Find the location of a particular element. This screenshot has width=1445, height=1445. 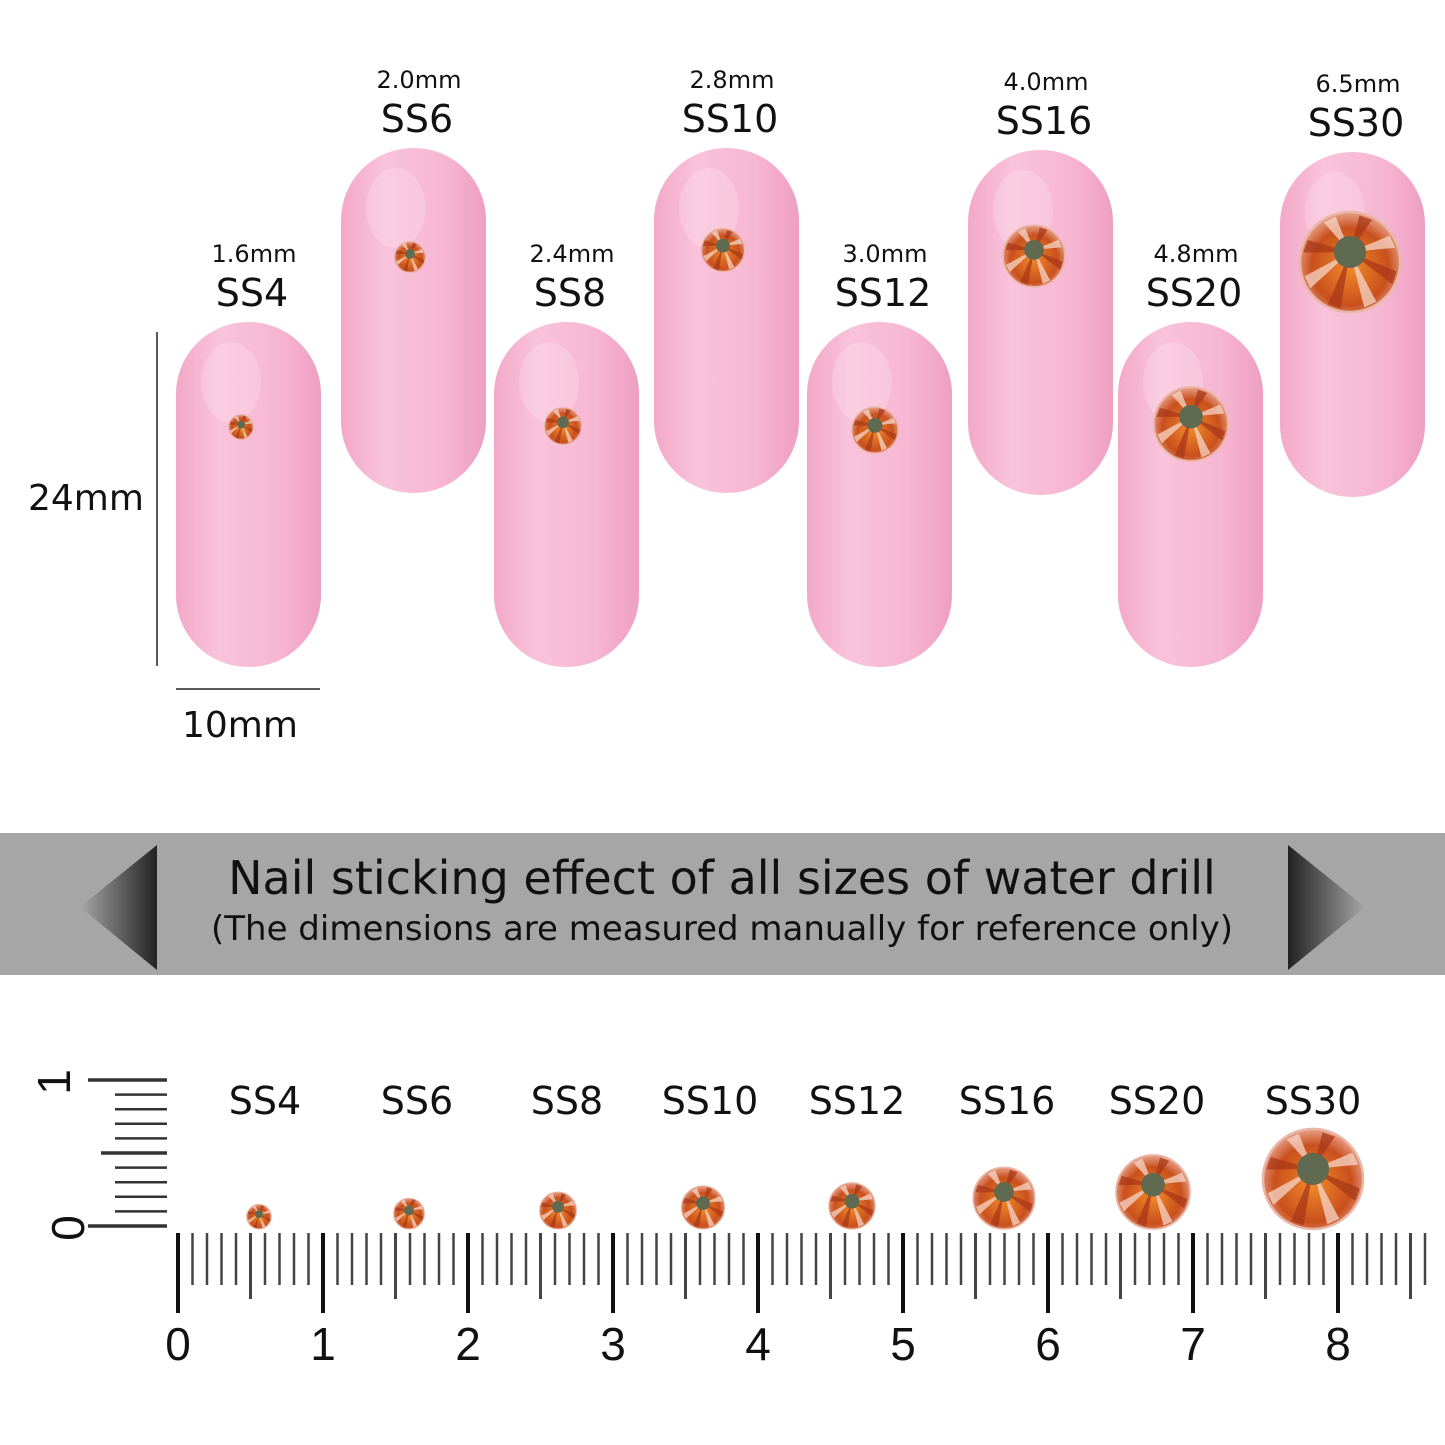

size-mm-label: 2.0mm is located at coordinates (419, 80).